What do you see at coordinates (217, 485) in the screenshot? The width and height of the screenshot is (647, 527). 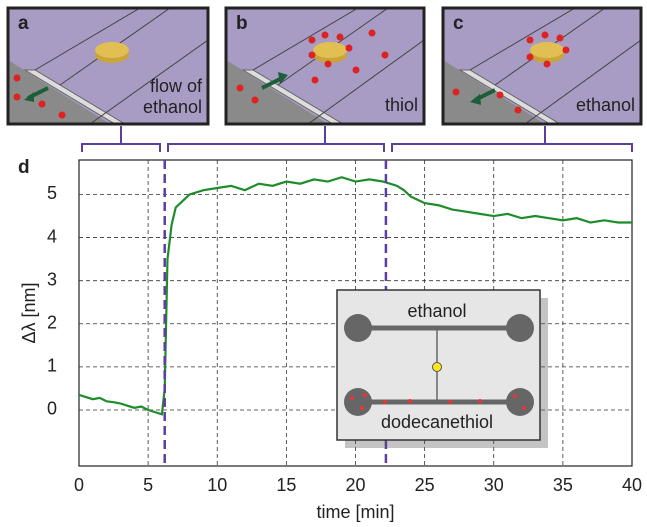 I see `x-tick-label: 10` at bounding box center [217, 485].